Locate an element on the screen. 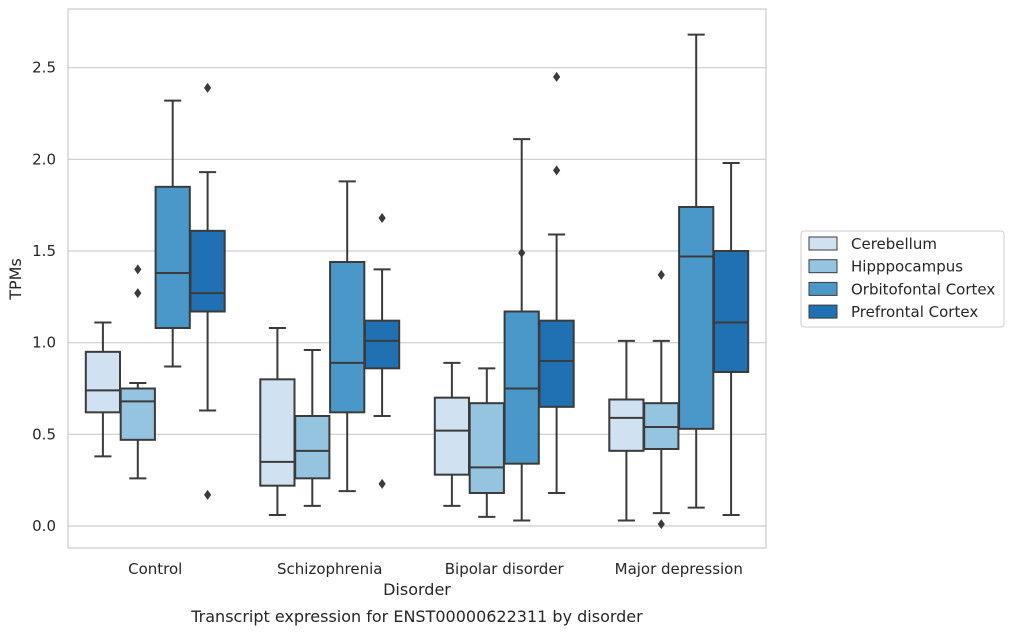 The image size is (1014, 634). y-tick-label: 2.0 is located at coordinates (44, 159).